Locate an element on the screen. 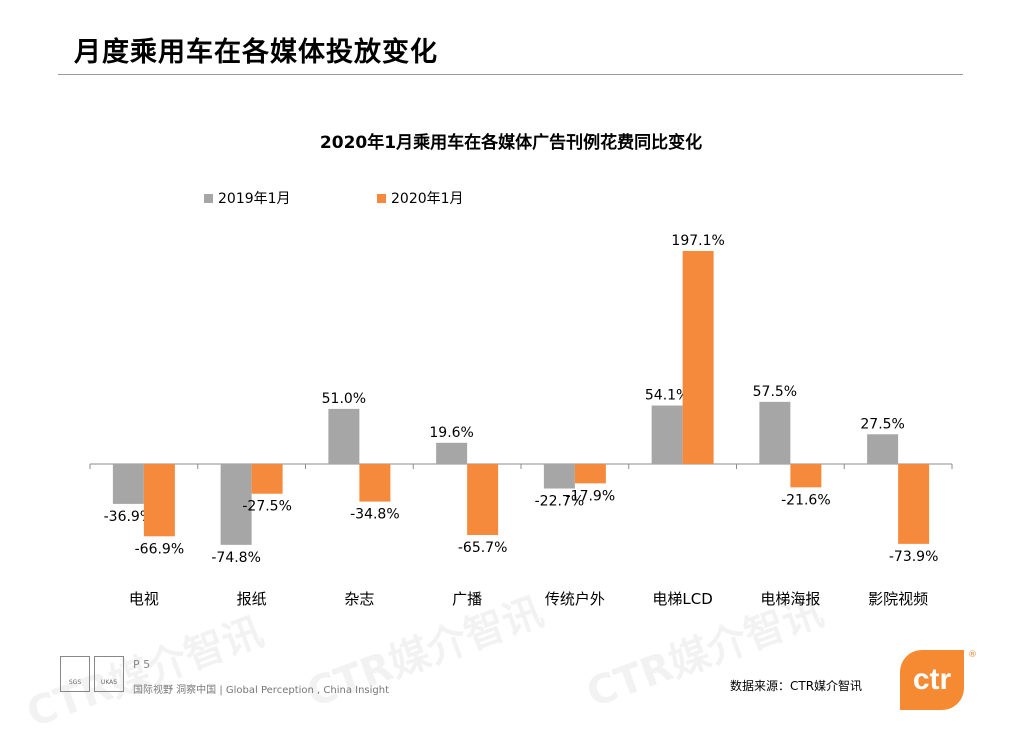 The width and height of the screenshot is (1022, 739). legend-swatch-2019 is located at coordinates (208, 198).